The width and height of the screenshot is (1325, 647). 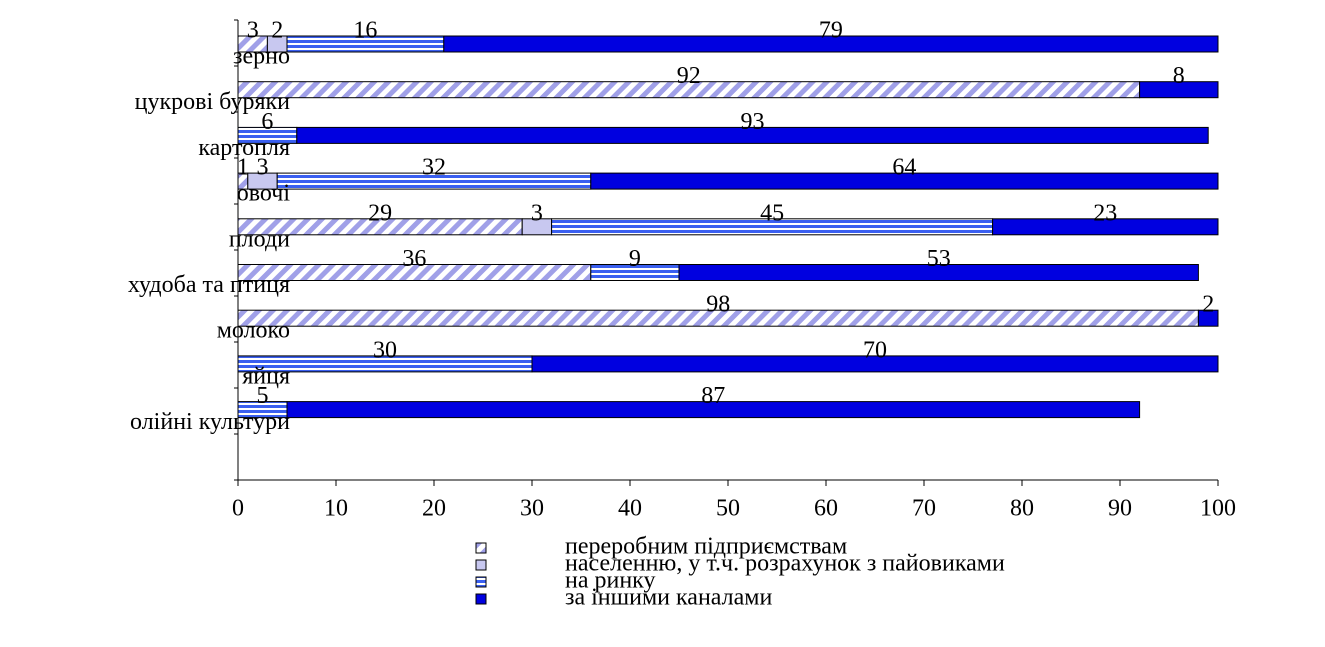 What do you see at coordinates (1179, 76) in the screenshot?
I see `data-label: 8` at bounding box center [1179, 76].